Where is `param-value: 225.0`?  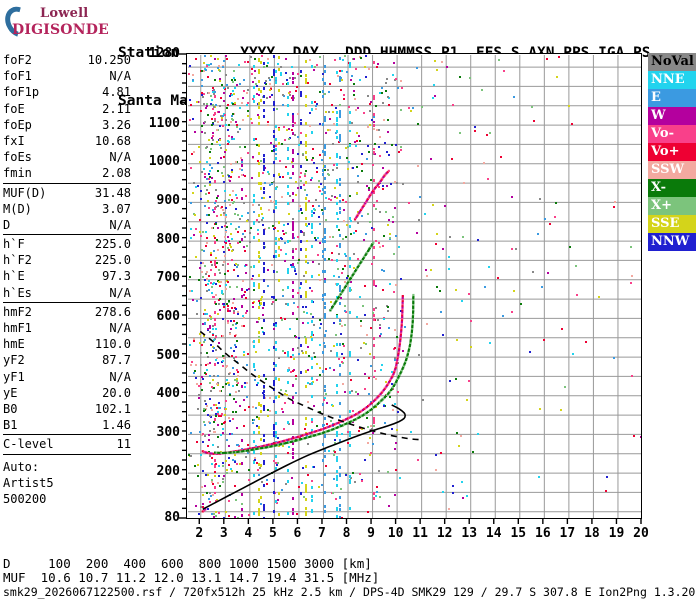
param-value: 225.0 is located at coordinates (112, 244).